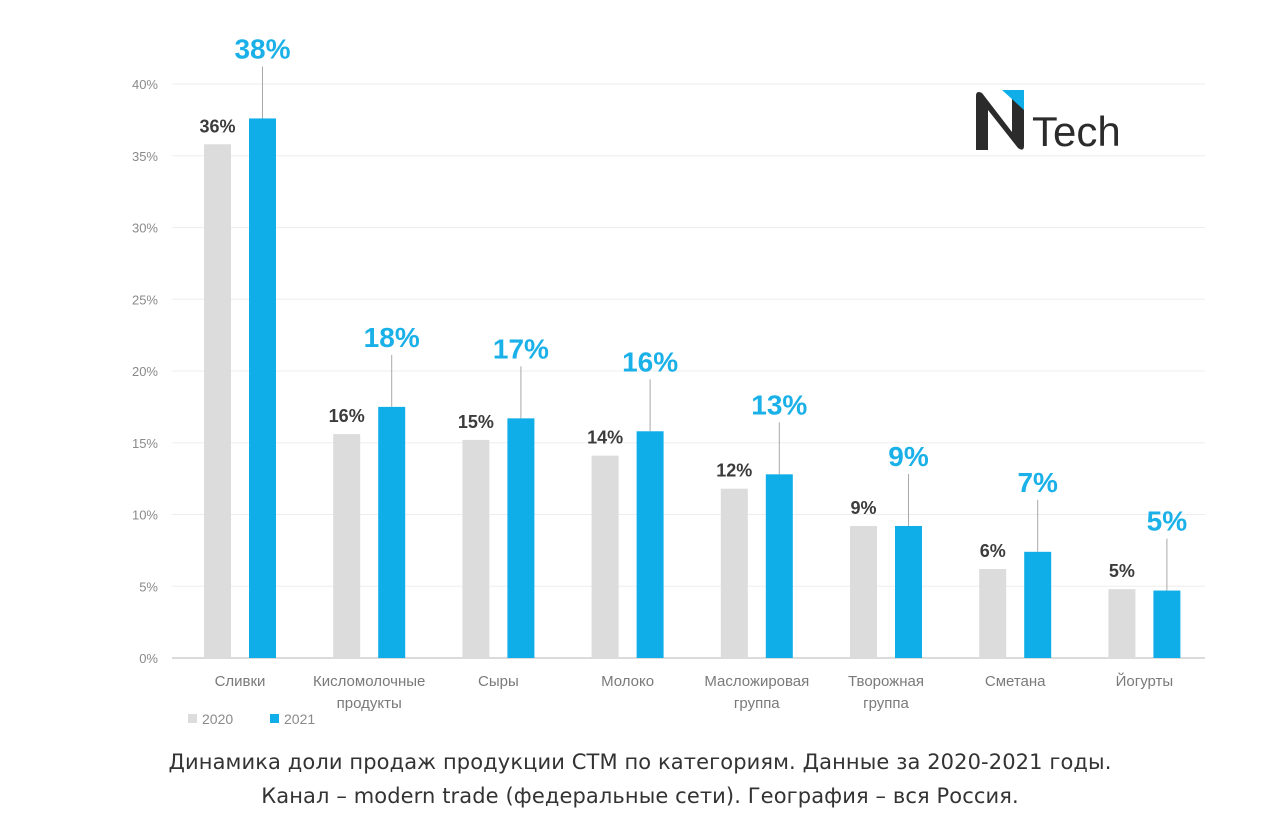 Image resolution: width=1280 pixels, height=830 pixels. I want to click on data-label-2020: 36%, so click(217, 126).